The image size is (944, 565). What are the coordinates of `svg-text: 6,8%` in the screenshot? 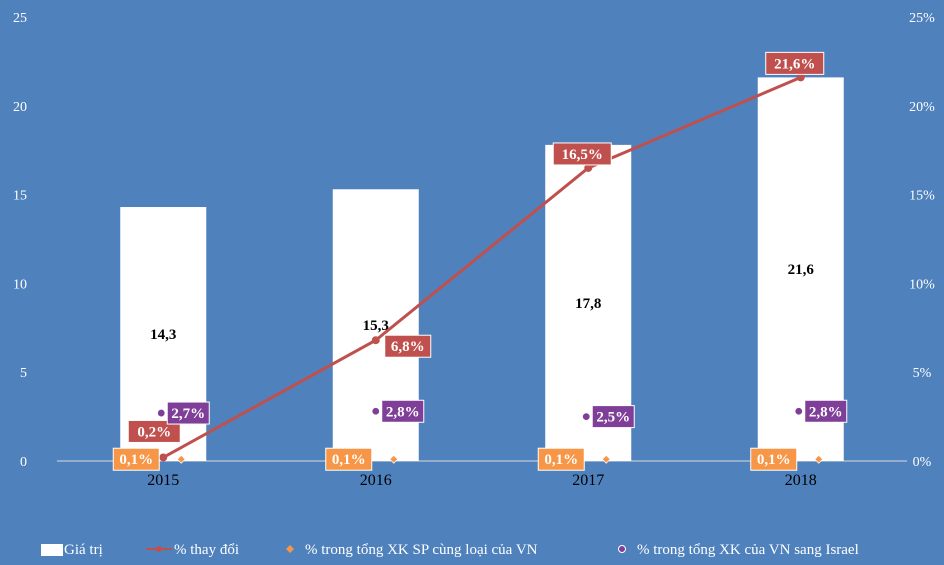 It's located at (408, 347).